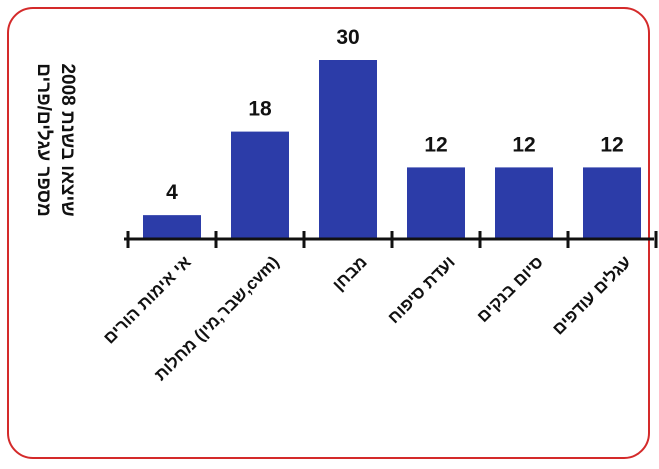 Image resolution: width=659 pixels, height=469 pixels. Describe the element at coordinates (148, 300) in the screenshot. I see `category-label: אי אימות הורים` at that location.